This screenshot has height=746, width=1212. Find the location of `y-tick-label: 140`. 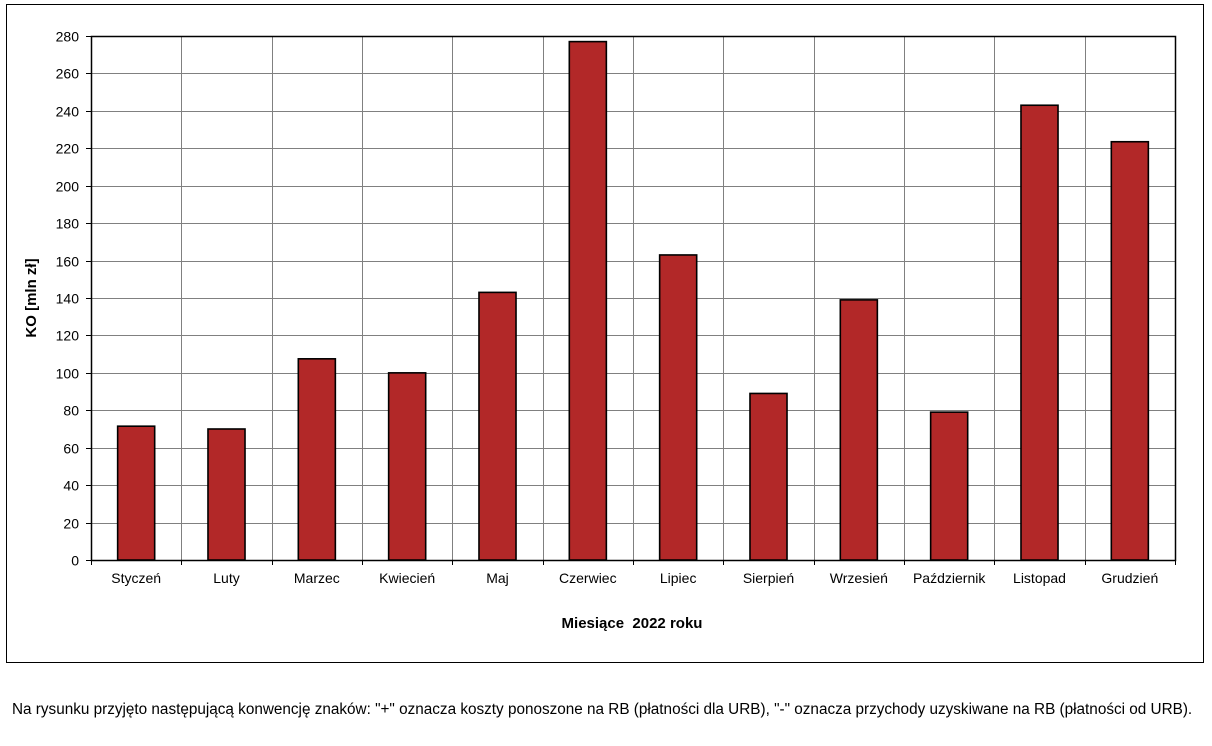

y-tick-label: 140 is located at coordinates (68, 299).